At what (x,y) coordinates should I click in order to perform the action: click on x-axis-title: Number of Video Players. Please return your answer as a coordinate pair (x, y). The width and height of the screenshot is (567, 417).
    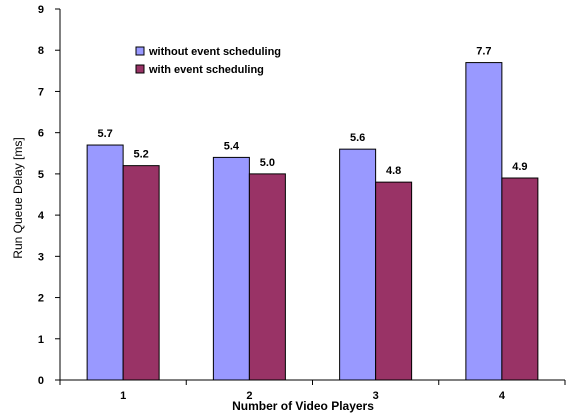
    Looking at the image, I should click on (303, 406).